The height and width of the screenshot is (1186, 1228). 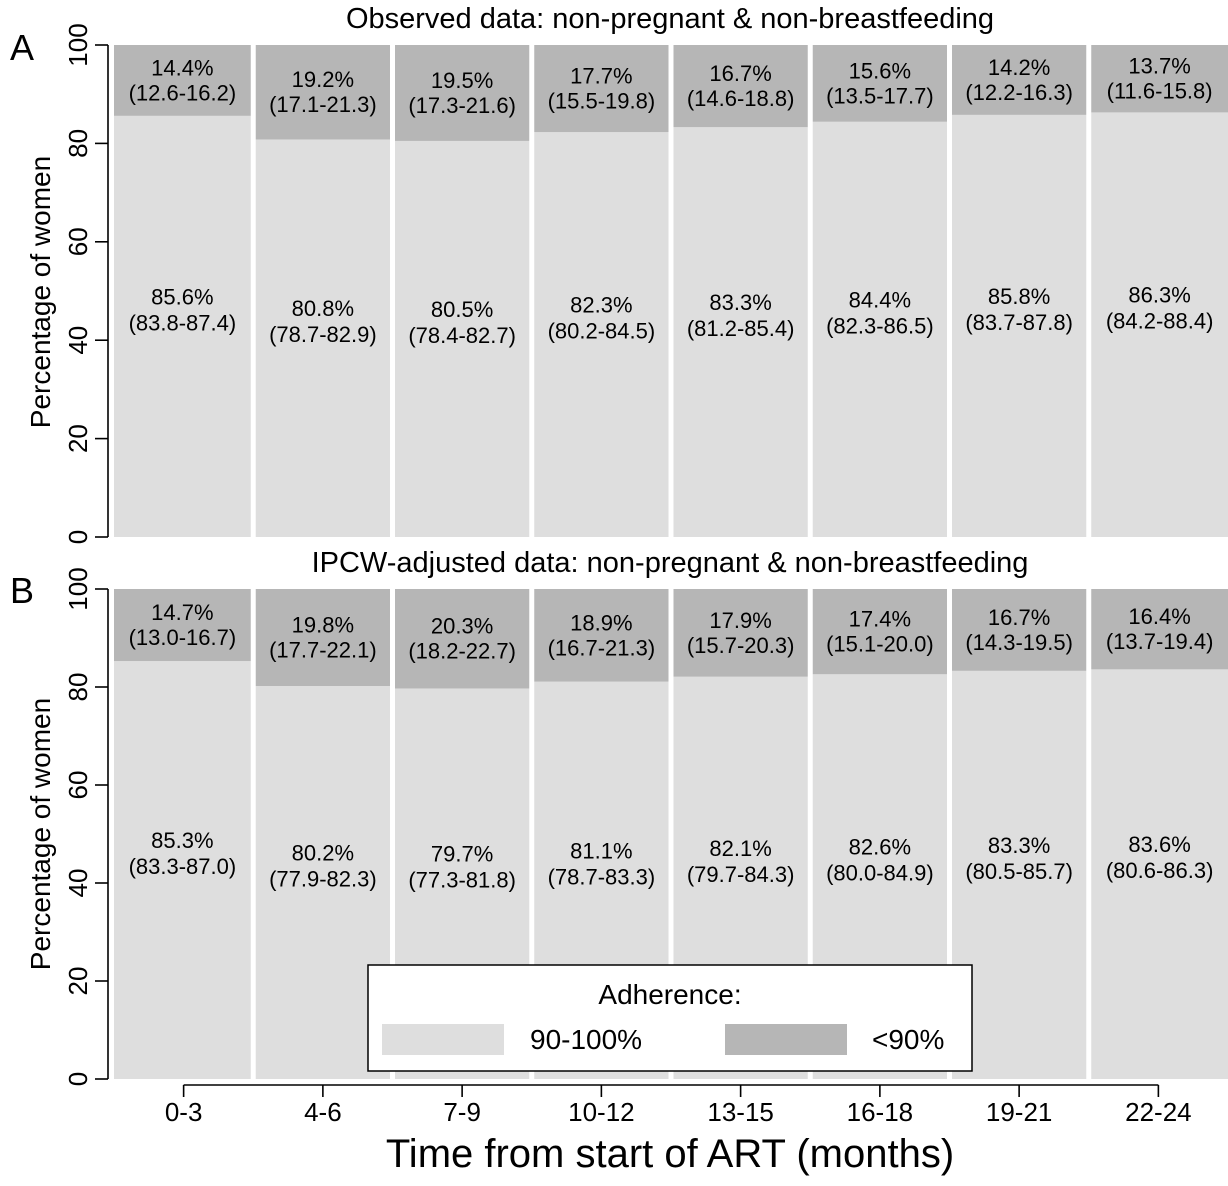 What do you see at coordinates (1160, 321) in the screenshot?
I see `bar-ci-high-adherence: (84.2-88.4)` at bounding box center [1160, 321].